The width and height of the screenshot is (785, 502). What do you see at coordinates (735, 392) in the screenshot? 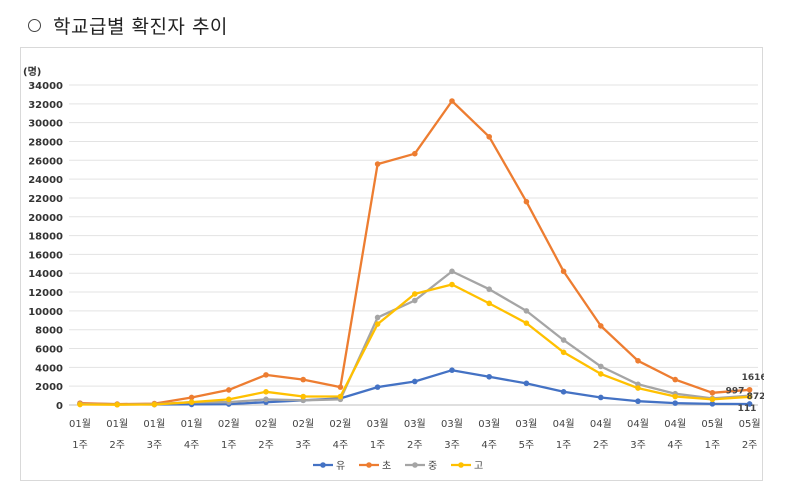
I see `end-data-label: 997` at bounding box center [735, 392].